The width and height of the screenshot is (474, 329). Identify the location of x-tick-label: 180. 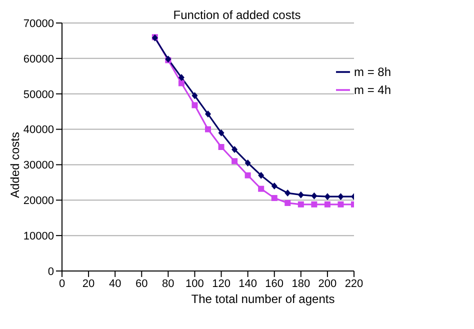
(301, 284).